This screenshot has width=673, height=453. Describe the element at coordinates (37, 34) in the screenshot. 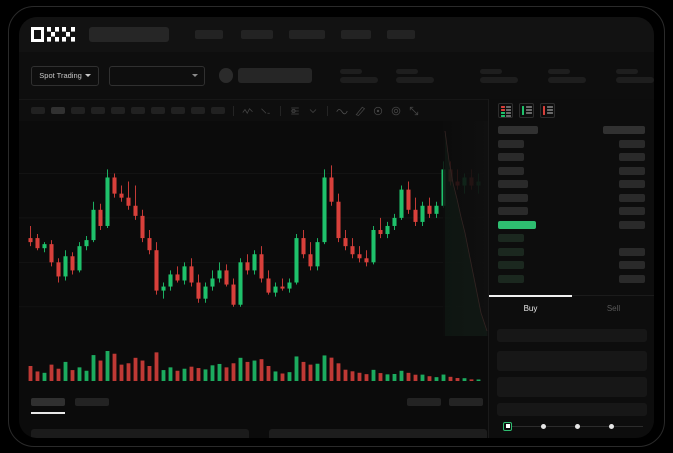

I see `logo-letter-o` at that location.